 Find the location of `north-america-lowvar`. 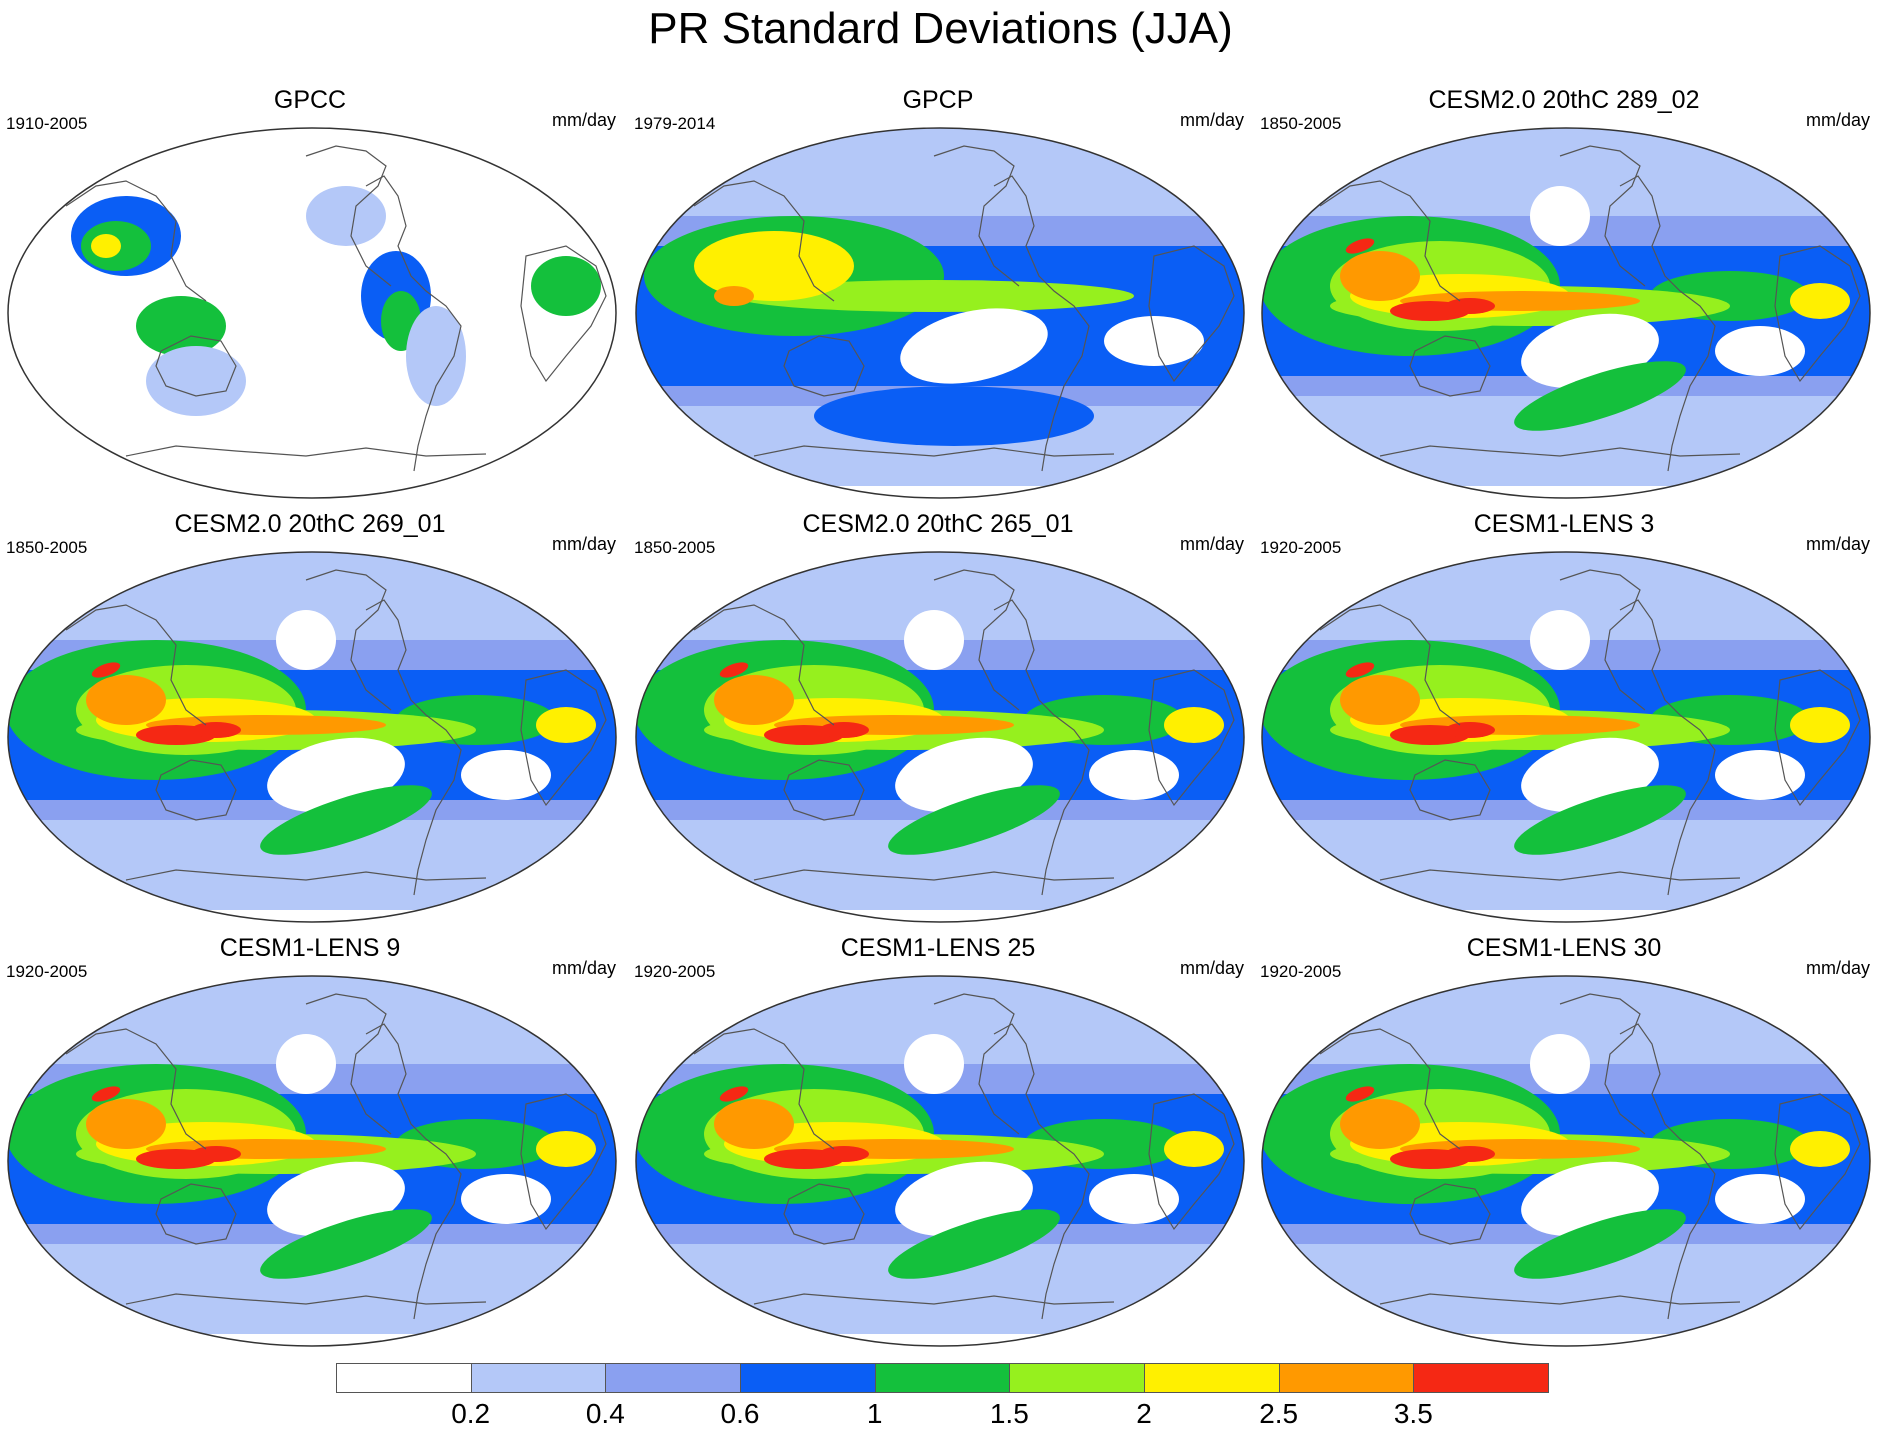

north-america-lowvar is located at coordinates (346, 216).